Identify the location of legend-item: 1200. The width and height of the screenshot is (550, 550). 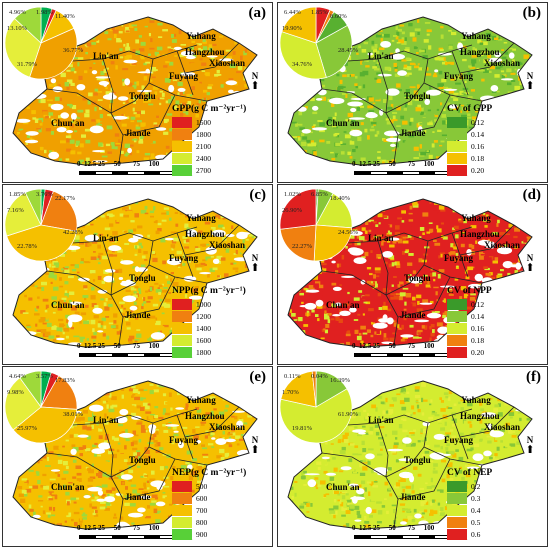
(220, 316).